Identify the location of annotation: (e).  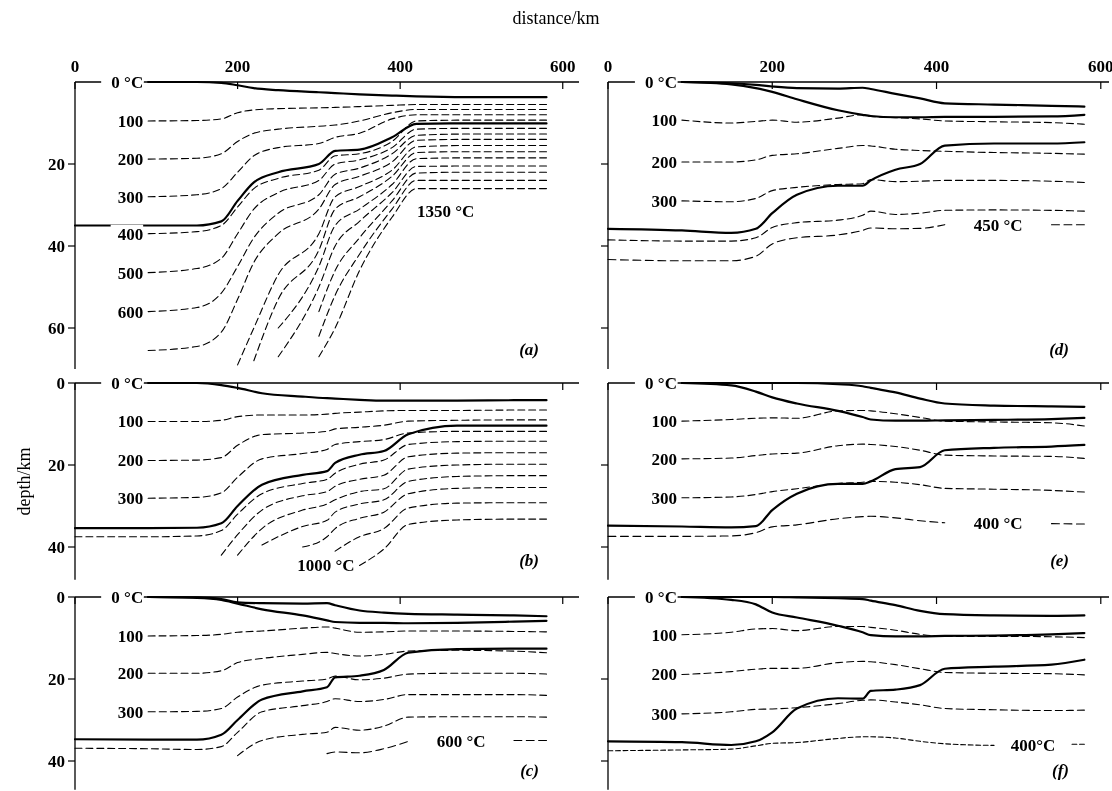
(1059, 560).